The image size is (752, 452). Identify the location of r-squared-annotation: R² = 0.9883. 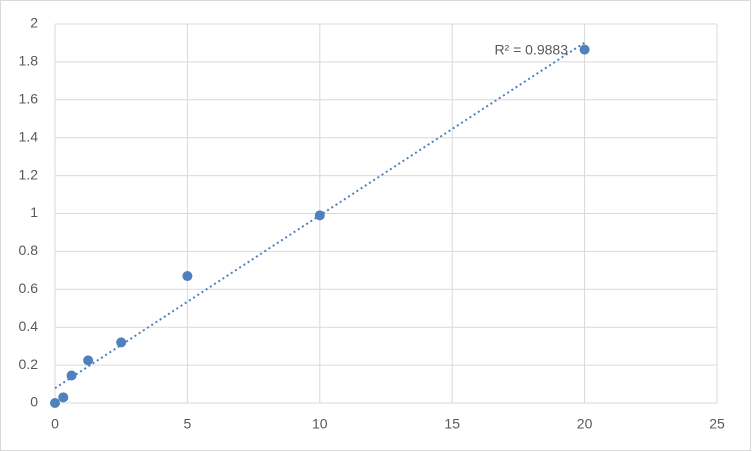
(531, 50).